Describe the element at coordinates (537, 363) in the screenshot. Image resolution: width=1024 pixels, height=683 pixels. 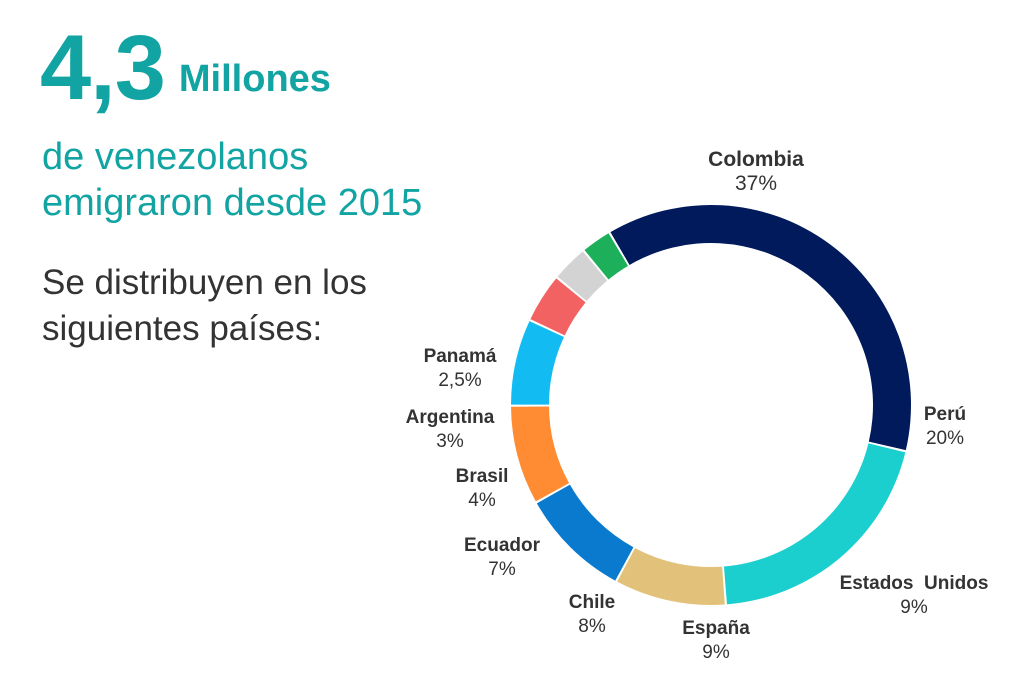
I see `donut-slice-ecuador` at that location.